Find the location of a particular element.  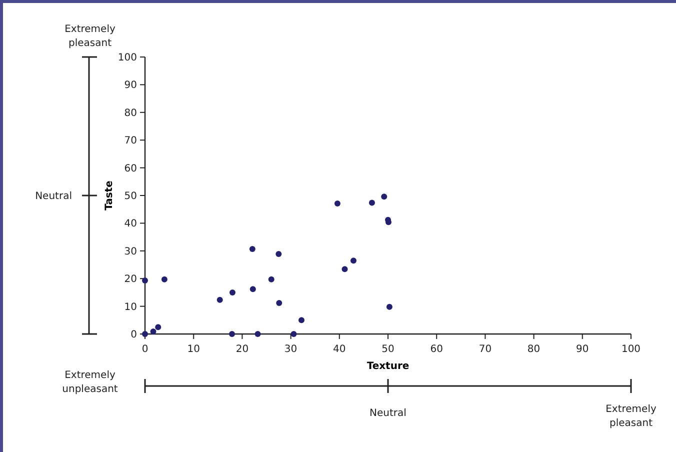

x-tick-label: 40 is located at coordinates (339, 349).